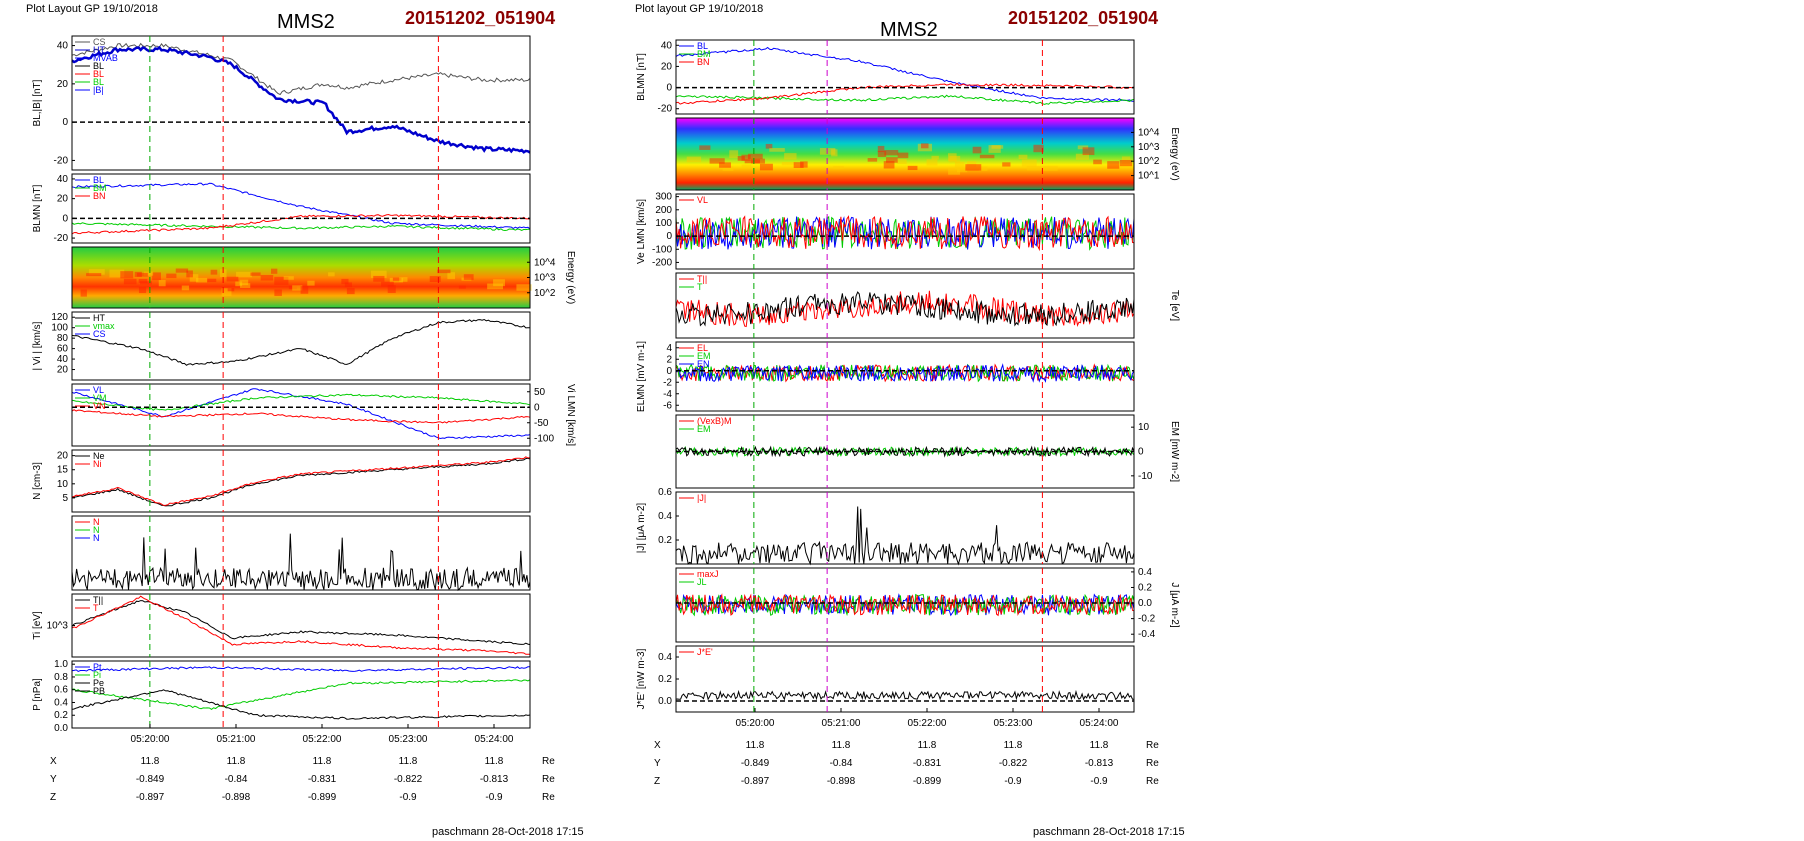 The image size is (1804, 841). Describe the element at coordinates (1145, 476) in the screenshot. I see `y-tick-label: -10` at that location.